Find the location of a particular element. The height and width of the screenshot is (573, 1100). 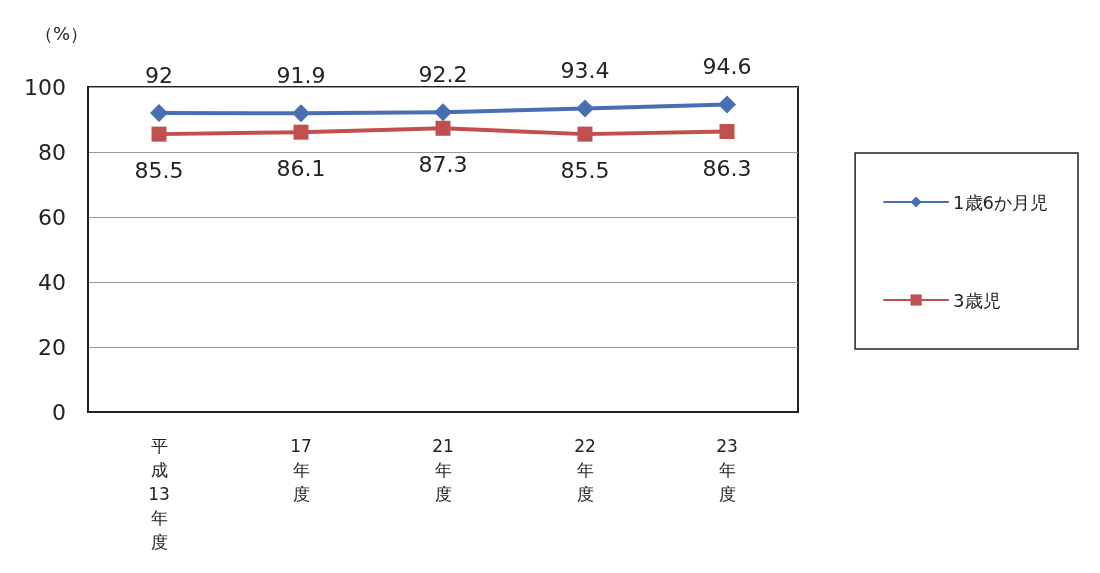

legend-label: 3歳児 is located at coordinates (977, 300).